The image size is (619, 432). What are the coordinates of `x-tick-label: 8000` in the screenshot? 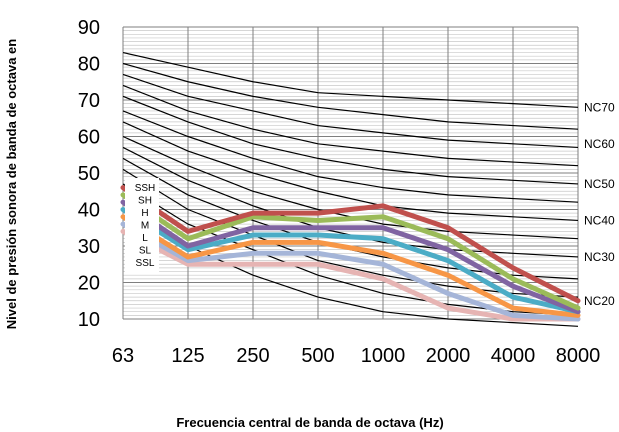 It's located at (578, 356).